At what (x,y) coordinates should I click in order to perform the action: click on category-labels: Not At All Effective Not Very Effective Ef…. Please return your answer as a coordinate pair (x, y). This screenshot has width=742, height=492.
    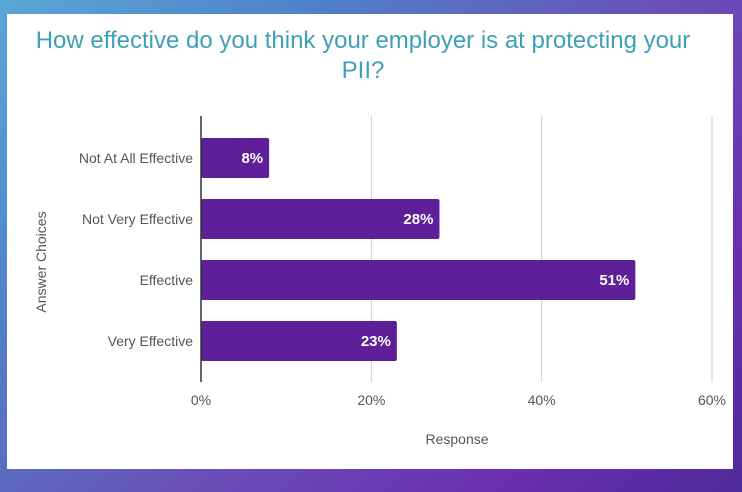
    Looking at the image, I should click on (136, 249).